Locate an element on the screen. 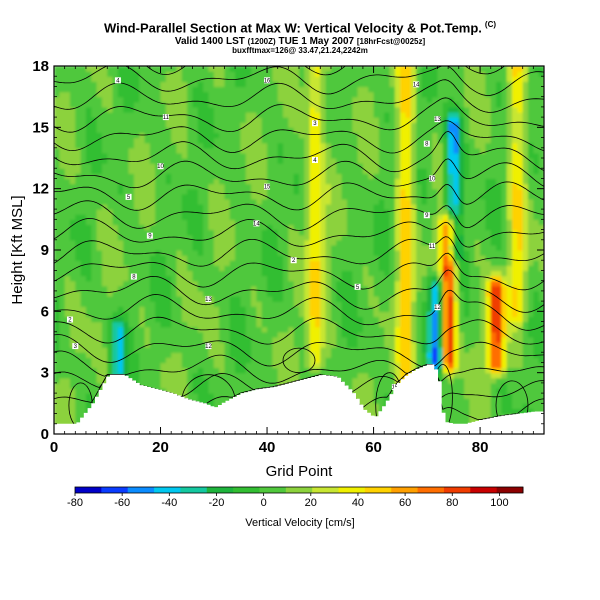 Image resolution: width=600 pixels, height=600 pixels. terrain-fill is located at coordinates (299, 399).